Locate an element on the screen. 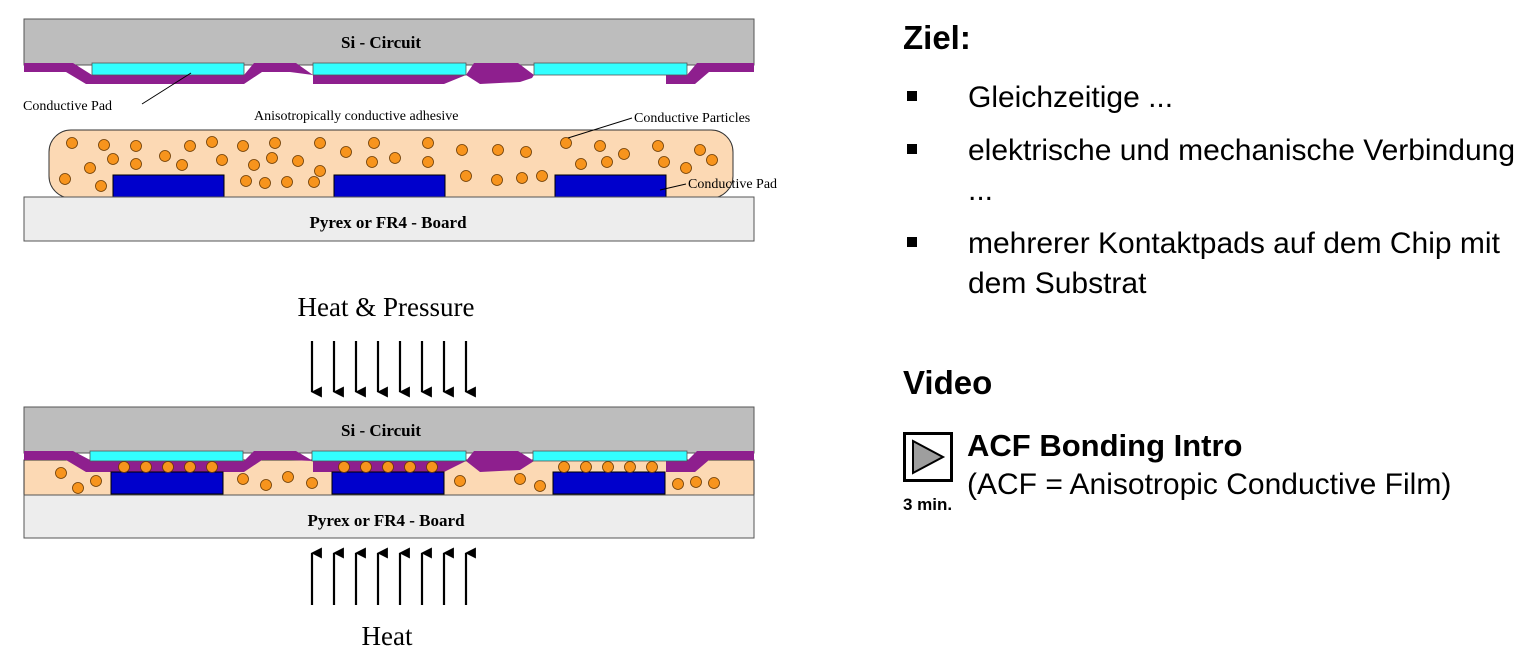  video-subtitle: (ACF = Anisotropic Conductive Film) is located at coordinates (1209, 484).